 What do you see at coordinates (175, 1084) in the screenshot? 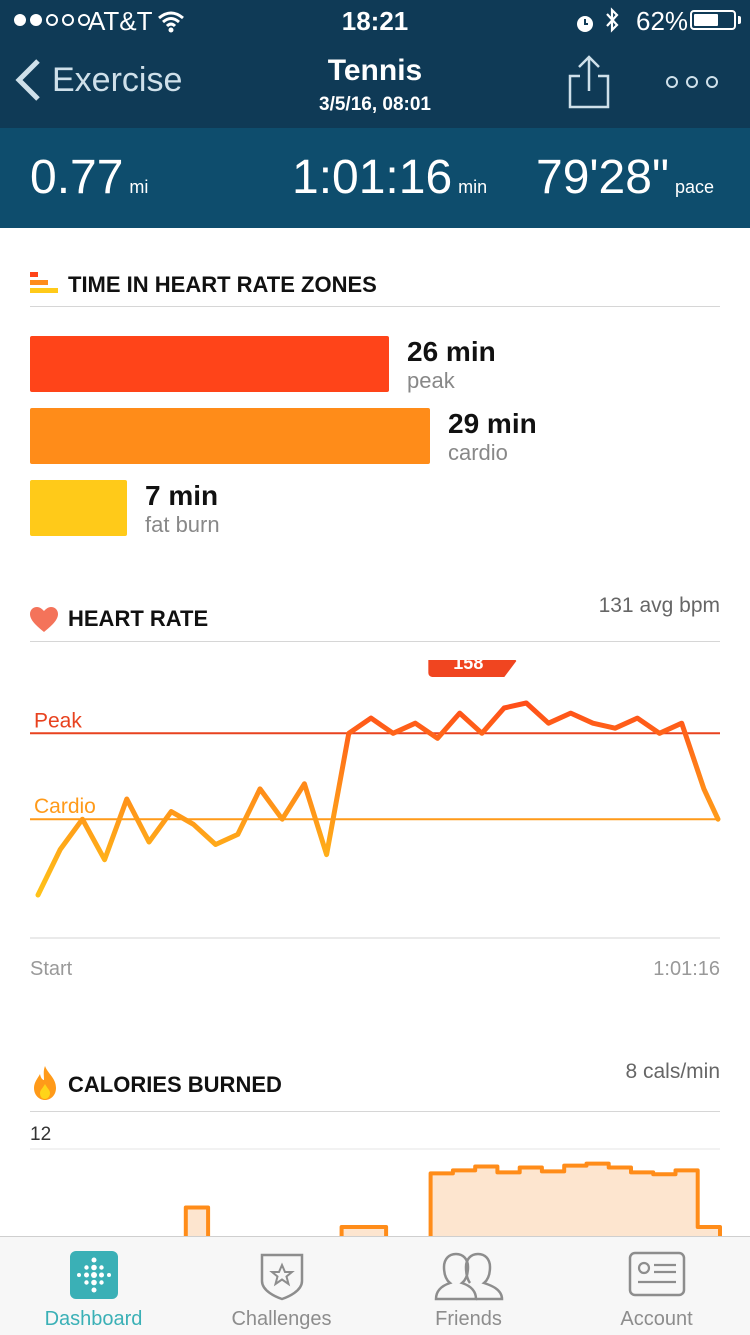
I see `calories-title: CALORIES BURNED` at bounding box center [175, 1084].